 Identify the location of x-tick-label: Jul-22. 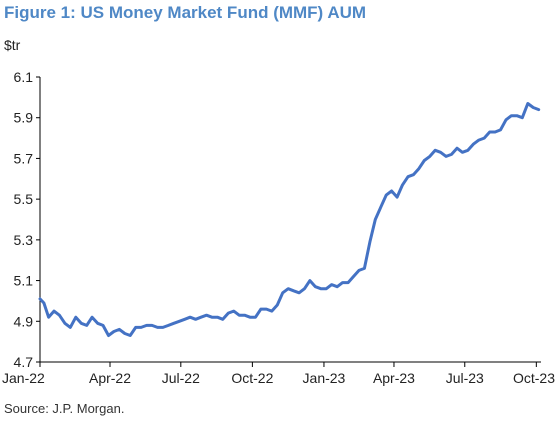
(181, 378).